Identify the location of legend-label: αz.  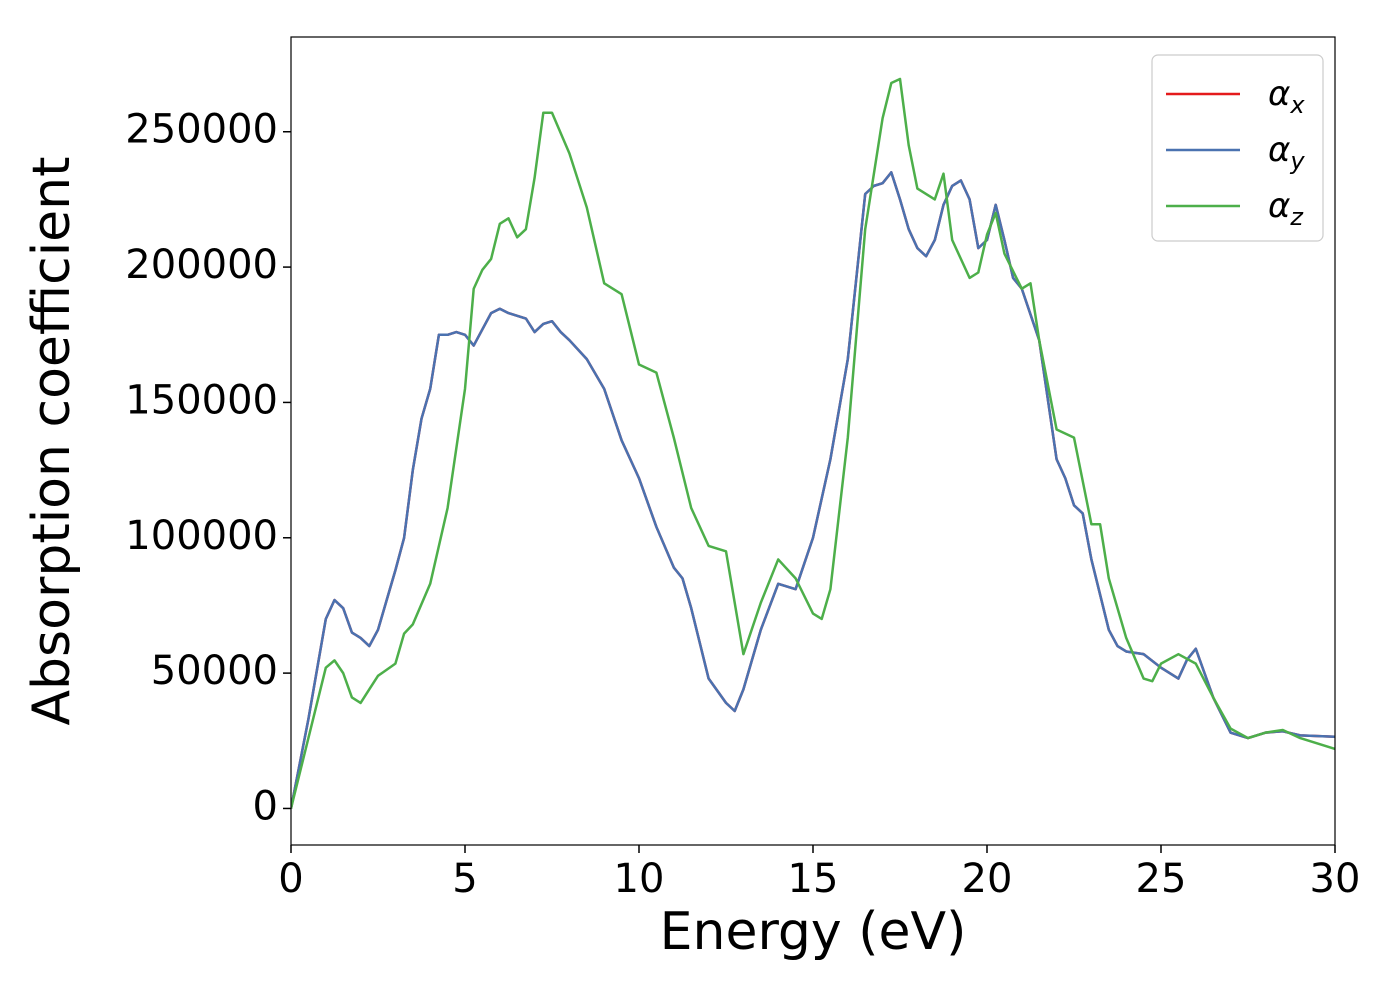
(1286, 208).